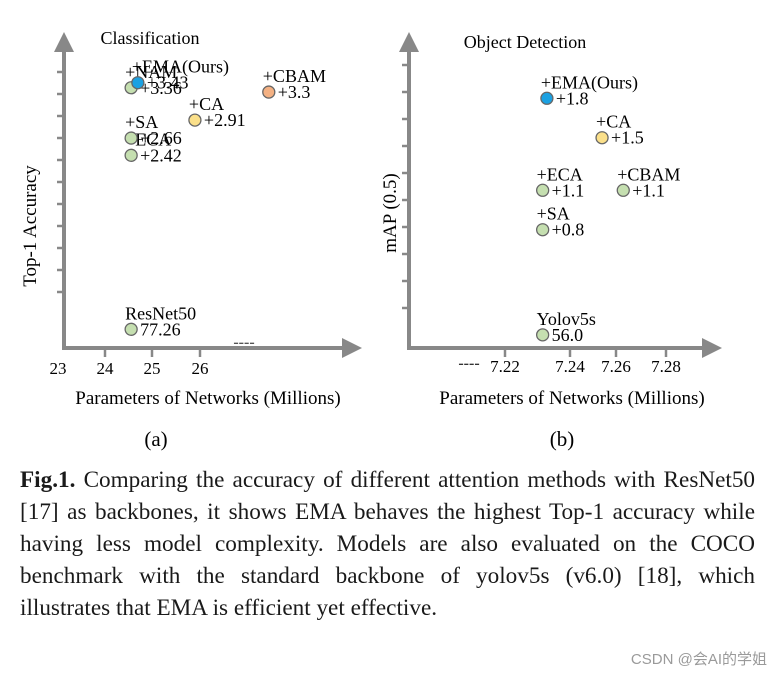  What do you see at coordinates (562, 439) in the screenshot?
I see `chart-b-panel-label: (b)` at bounding box center [562, 439].